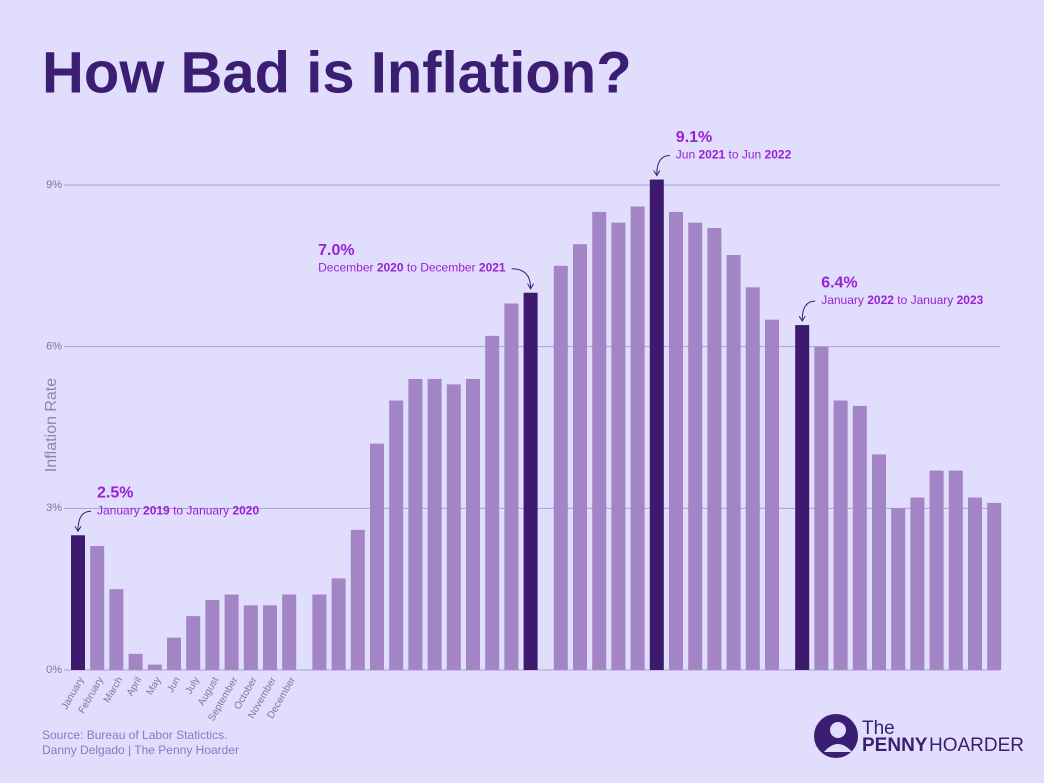  What do you see at coordinates (51, 425) in the screenshot?
I see `y-axis-label: Inflation Rate` at bounding box center [51, 425].